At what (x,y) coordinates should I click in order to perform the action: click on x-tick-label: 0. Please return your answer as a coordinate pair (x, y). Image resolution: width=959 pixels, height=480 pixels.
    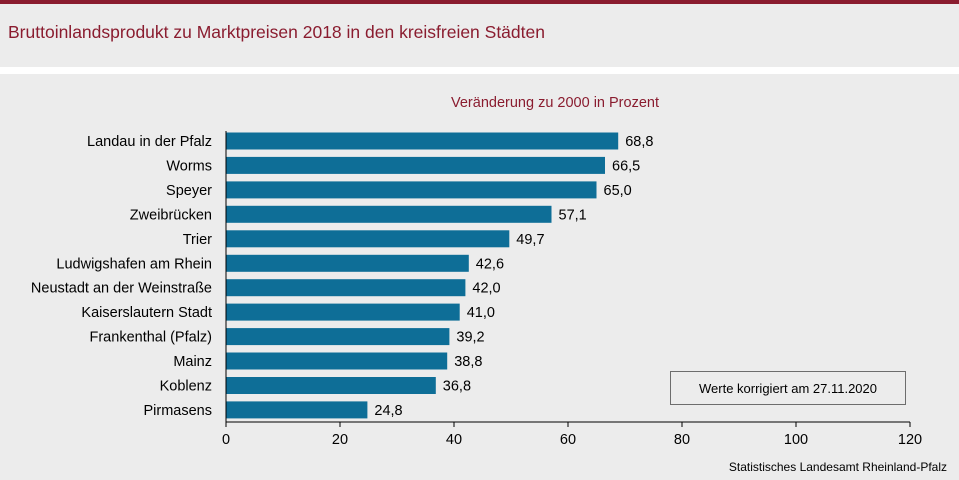
    Looking at the image, I should click on (226, 440).